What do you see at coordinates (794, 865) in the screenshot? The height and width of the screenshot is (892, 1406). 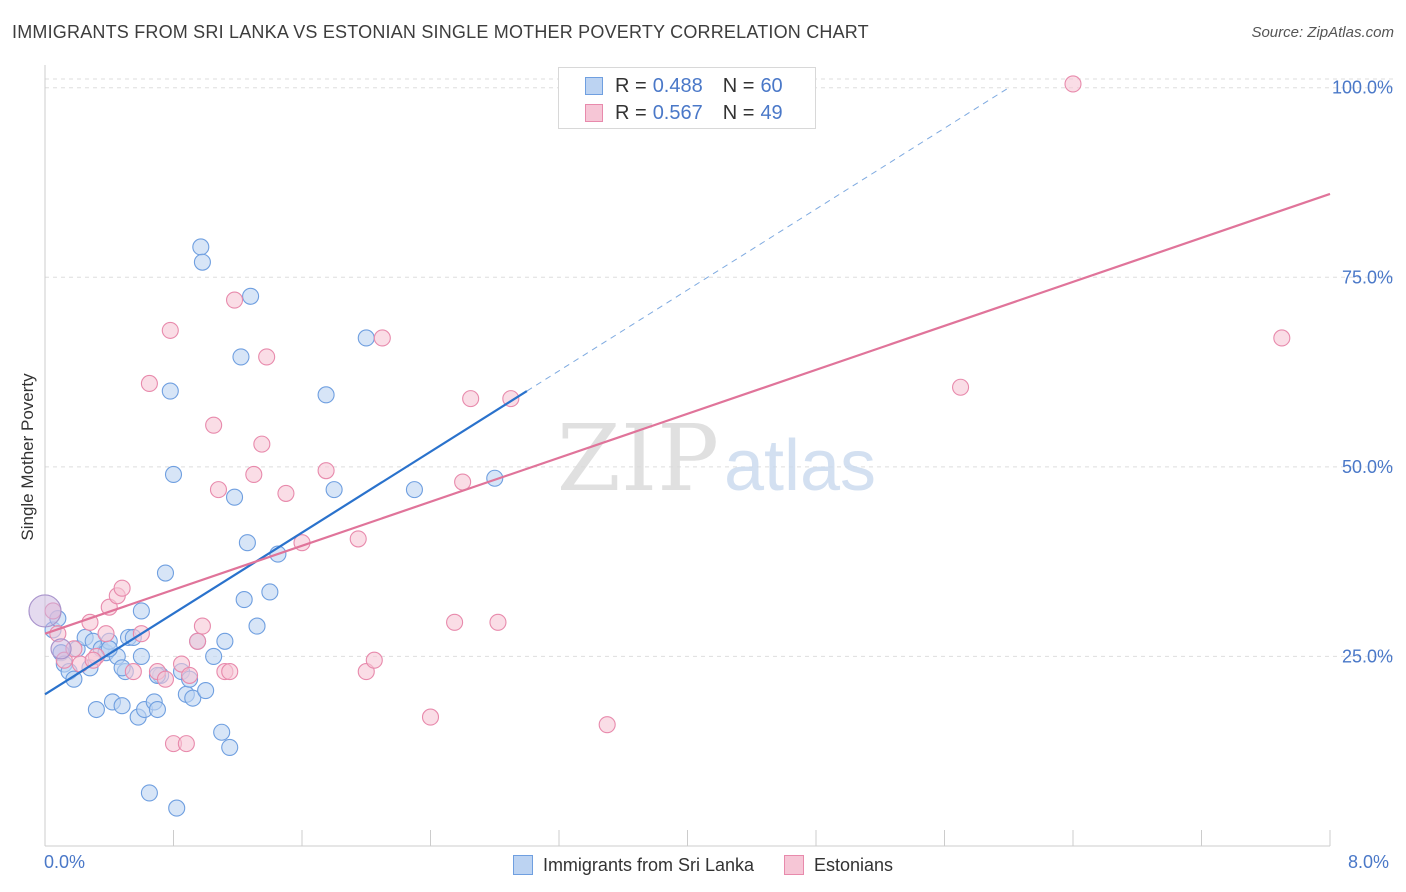 I see `series-swatch-pink` at bounding box center [794, 865].